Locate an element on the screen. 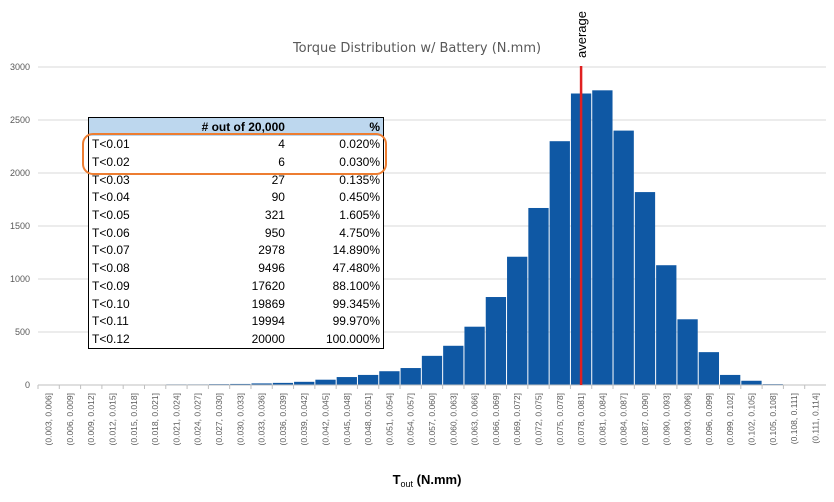 The height and width of the screenshot is (502, 834). table-cell-percent: 88.100% is located at coordinates (356, 285).